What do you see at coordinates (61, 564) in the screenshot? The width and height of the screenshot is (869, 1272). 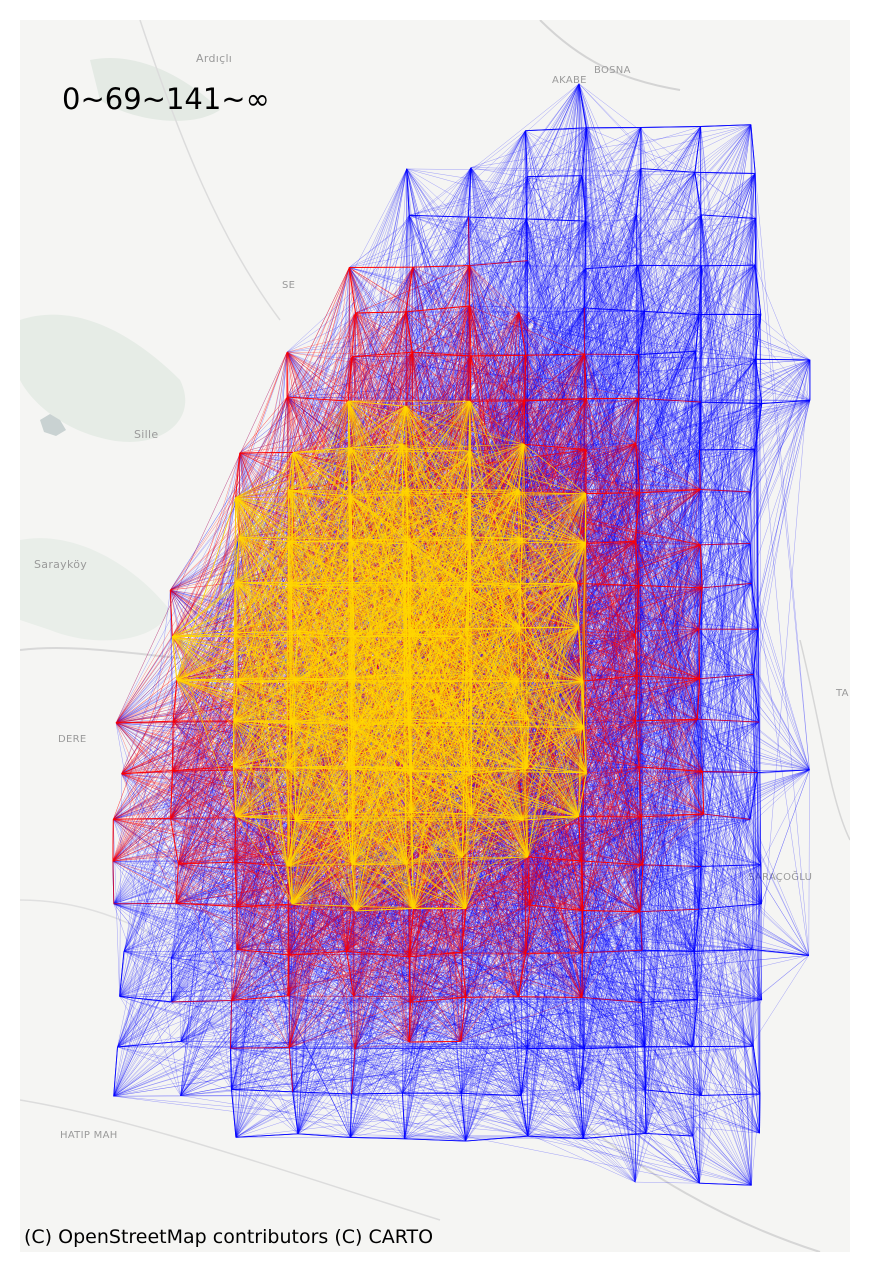 I see `place-label-saraykoy: Sarayköy` at bounding box center [61, 564].